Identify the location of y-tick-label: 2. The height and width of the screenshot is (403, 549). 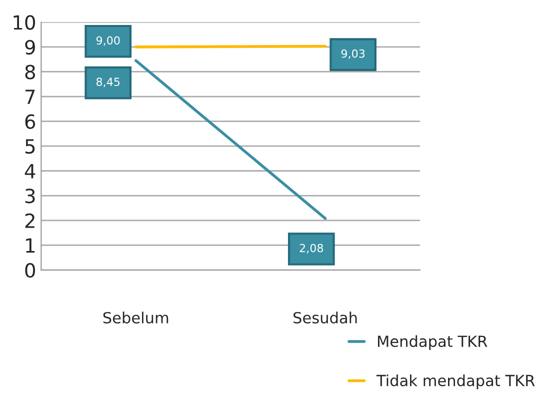
(29, 220).